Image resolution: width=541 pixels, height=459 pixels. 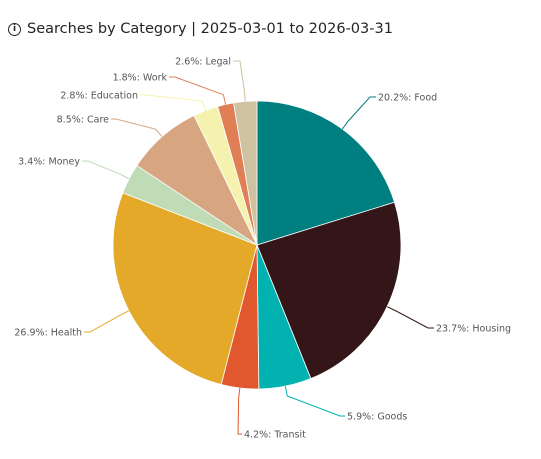 I want to click on leader-line-food, so click(x=358, y=113).